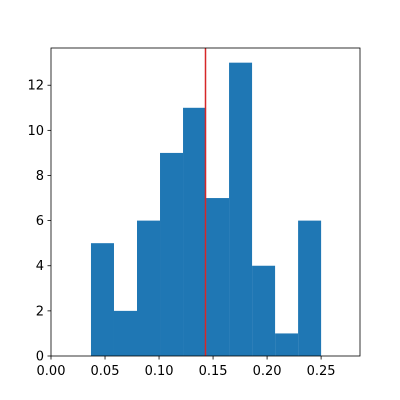  Describe the element at coordinates (40, 357) in the screenshot. I see `y-tick-label: 0` at that location.